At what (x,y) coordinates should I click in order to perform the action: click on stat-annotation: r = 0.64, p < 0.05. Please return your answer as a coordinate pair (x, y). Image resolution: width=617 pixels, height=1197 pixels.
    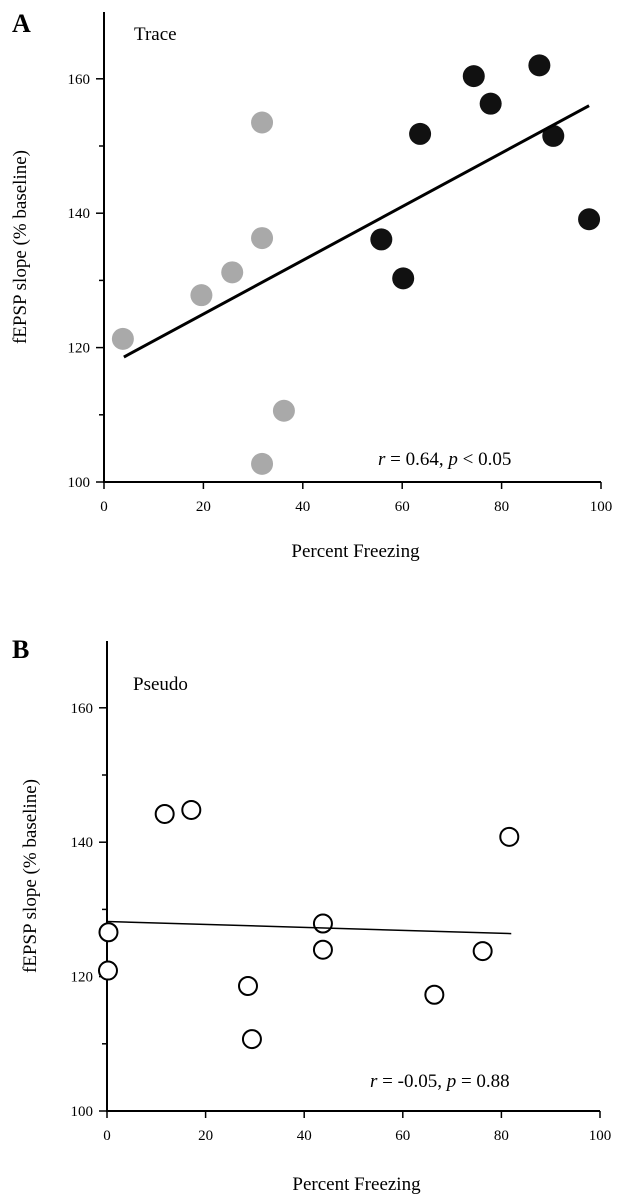
    Looking at the image, I should click on (444, 459).